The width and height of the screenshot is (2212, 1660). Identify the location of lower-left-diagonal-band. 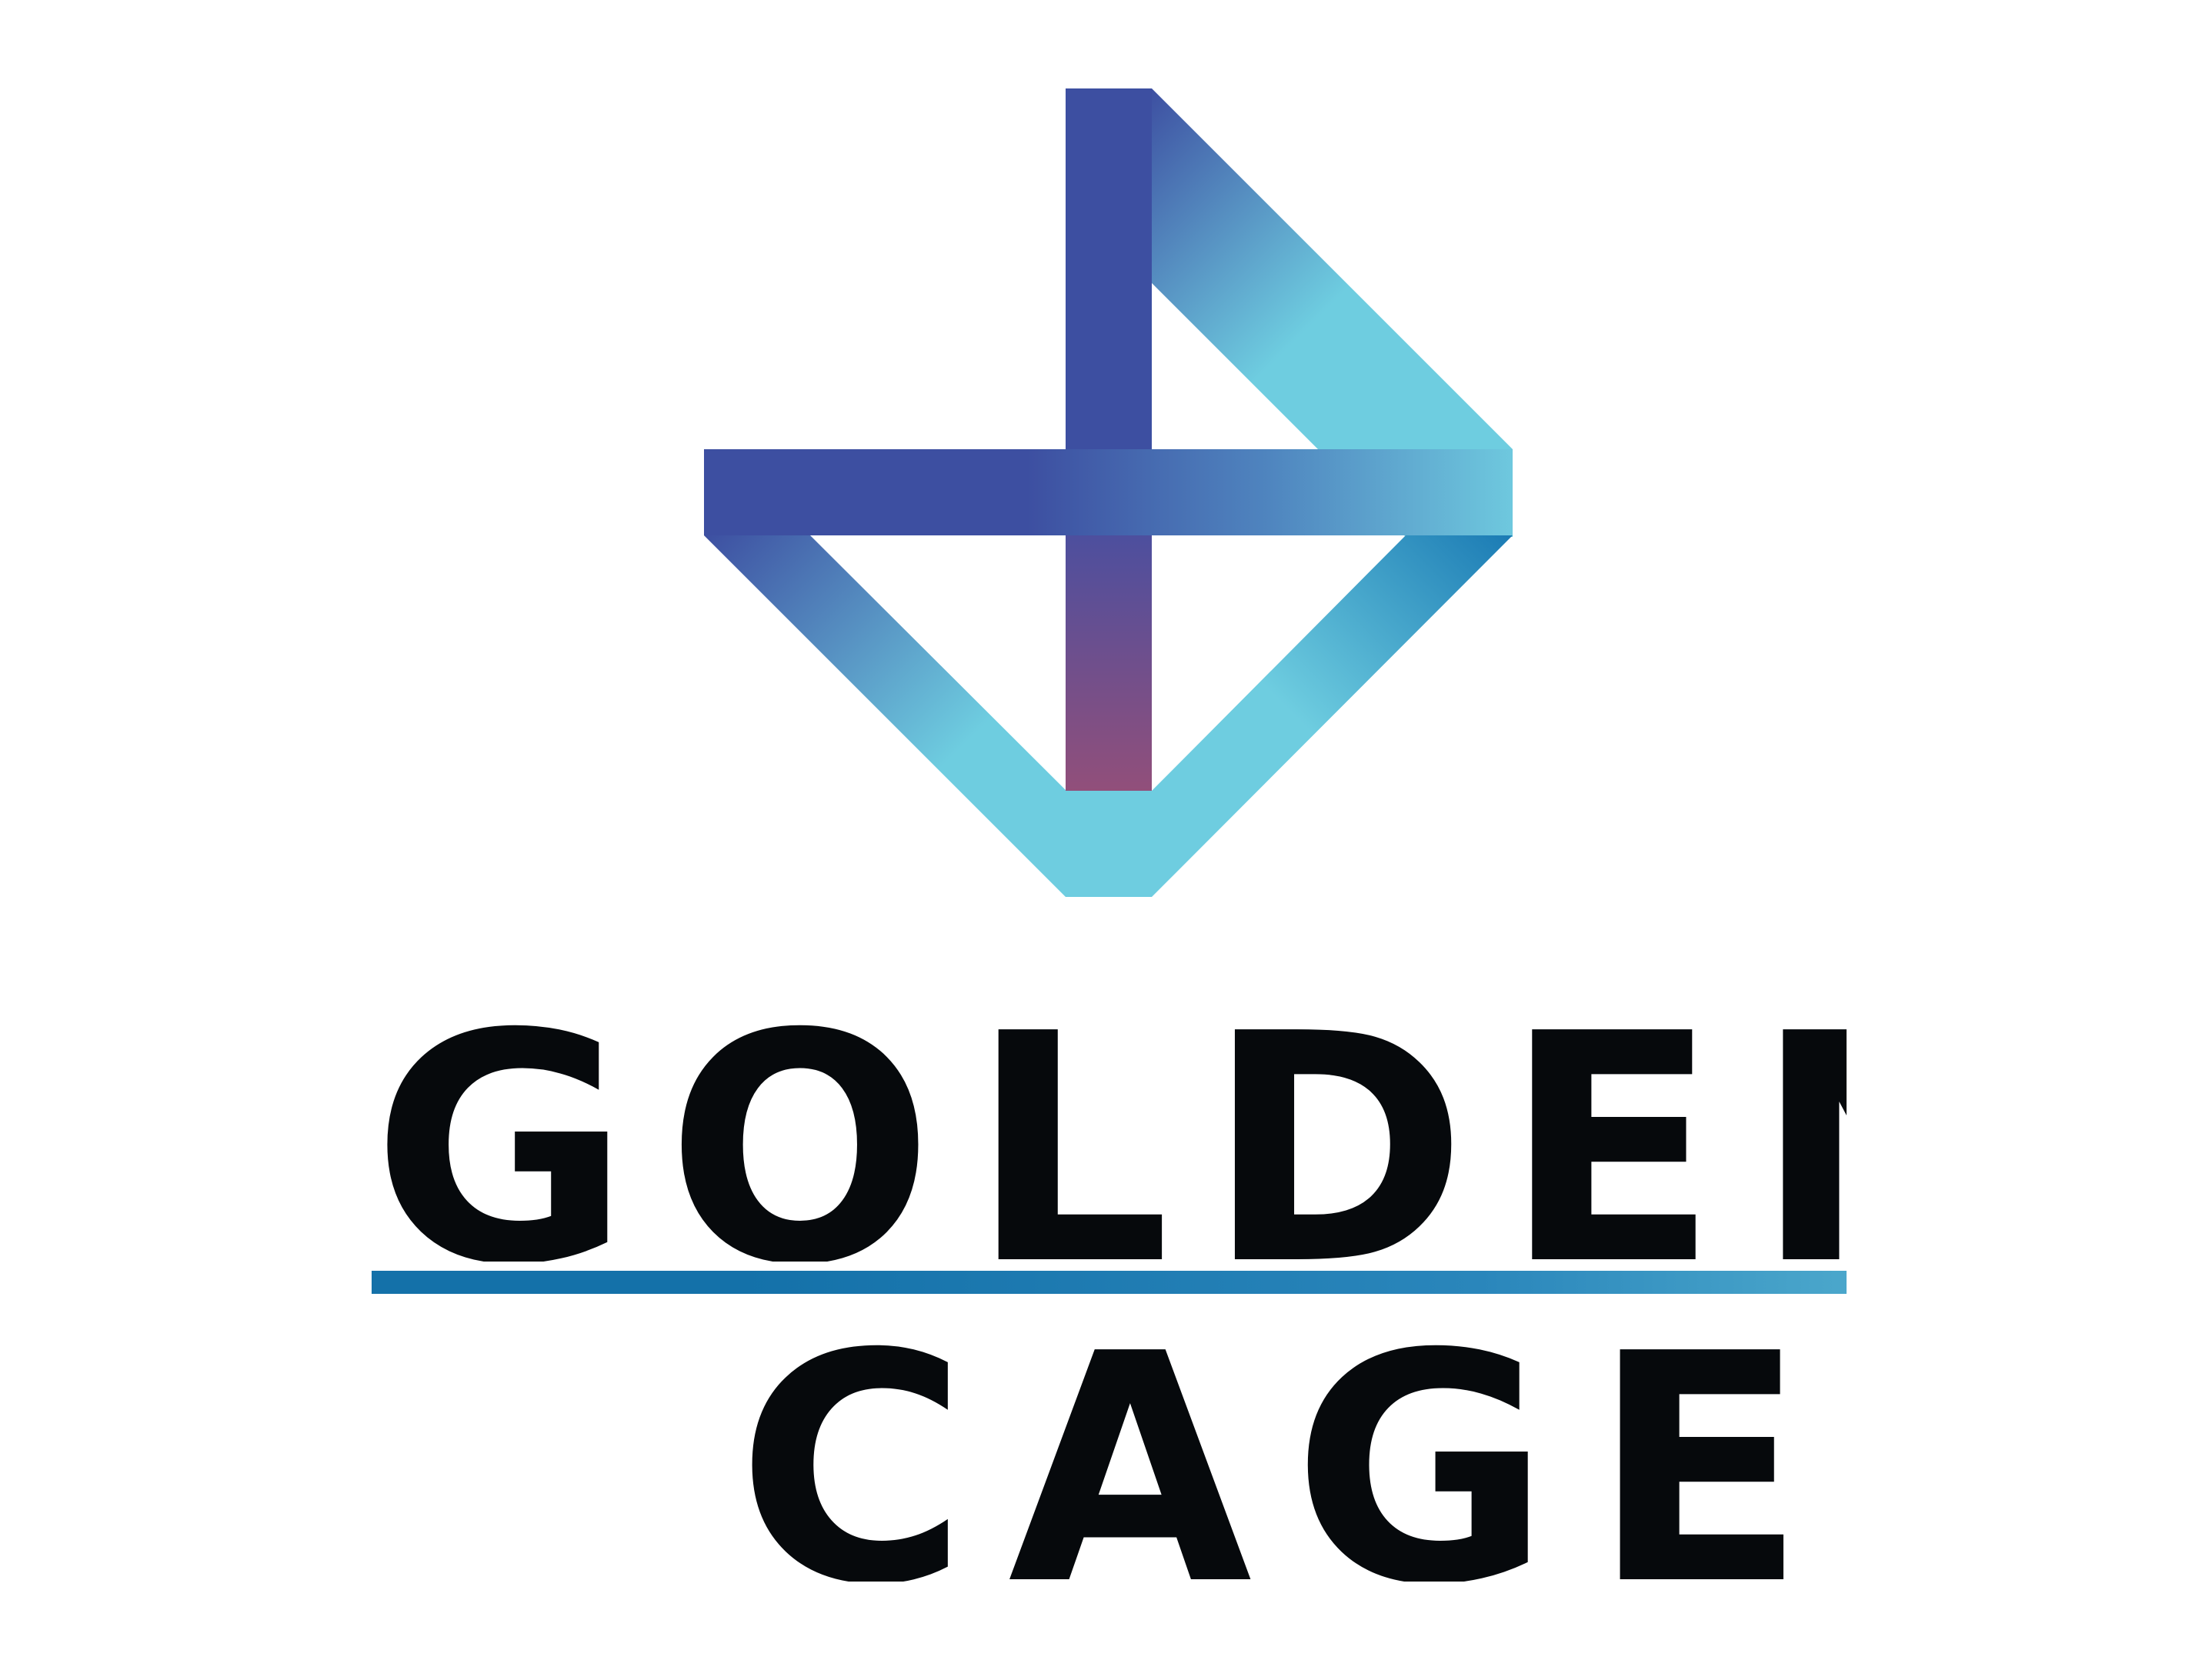
(906, 716).